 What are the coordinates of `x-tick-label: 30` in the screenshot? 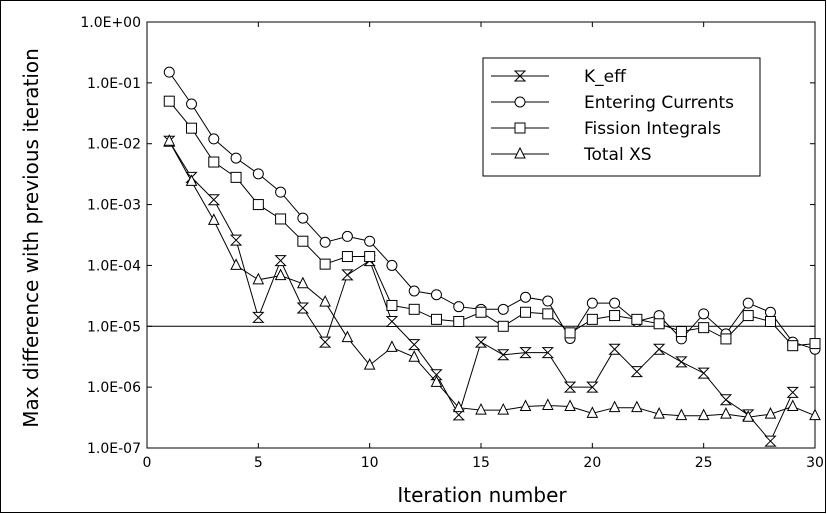 It's located at (815, 463).